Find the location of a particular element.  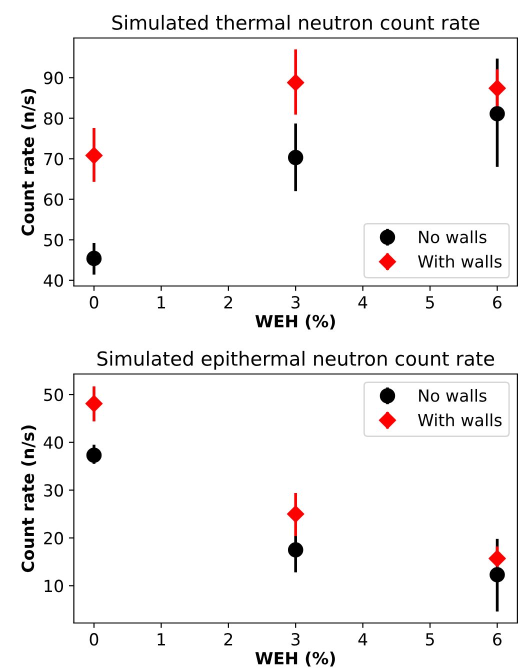

y-tick-label: 80 is located at coordinates (54, 118).